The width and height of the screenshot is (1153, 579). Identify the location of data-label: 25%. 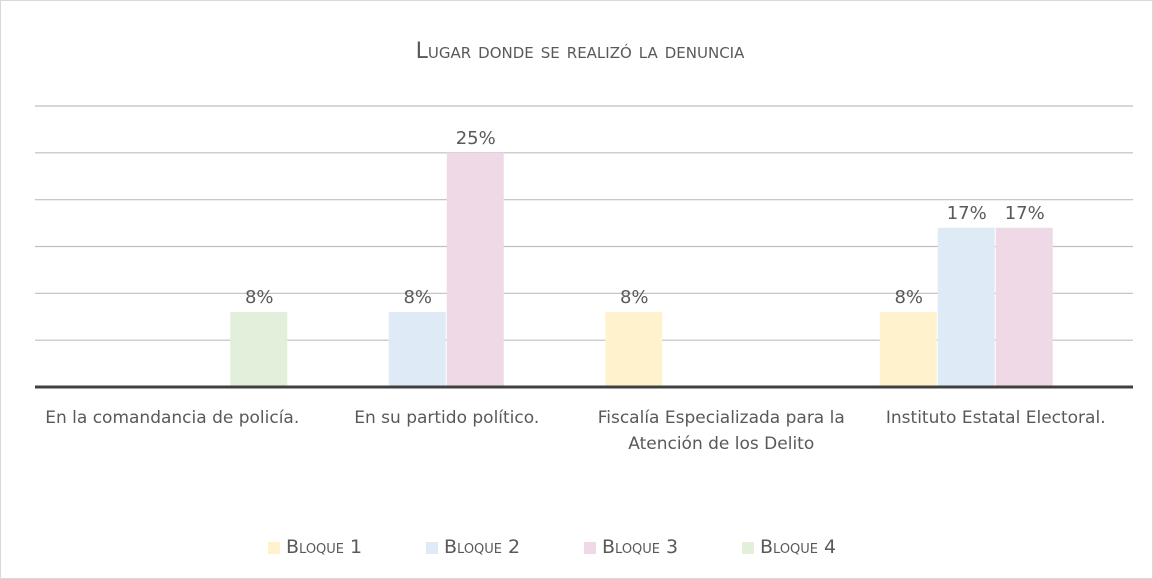
(476, 138).